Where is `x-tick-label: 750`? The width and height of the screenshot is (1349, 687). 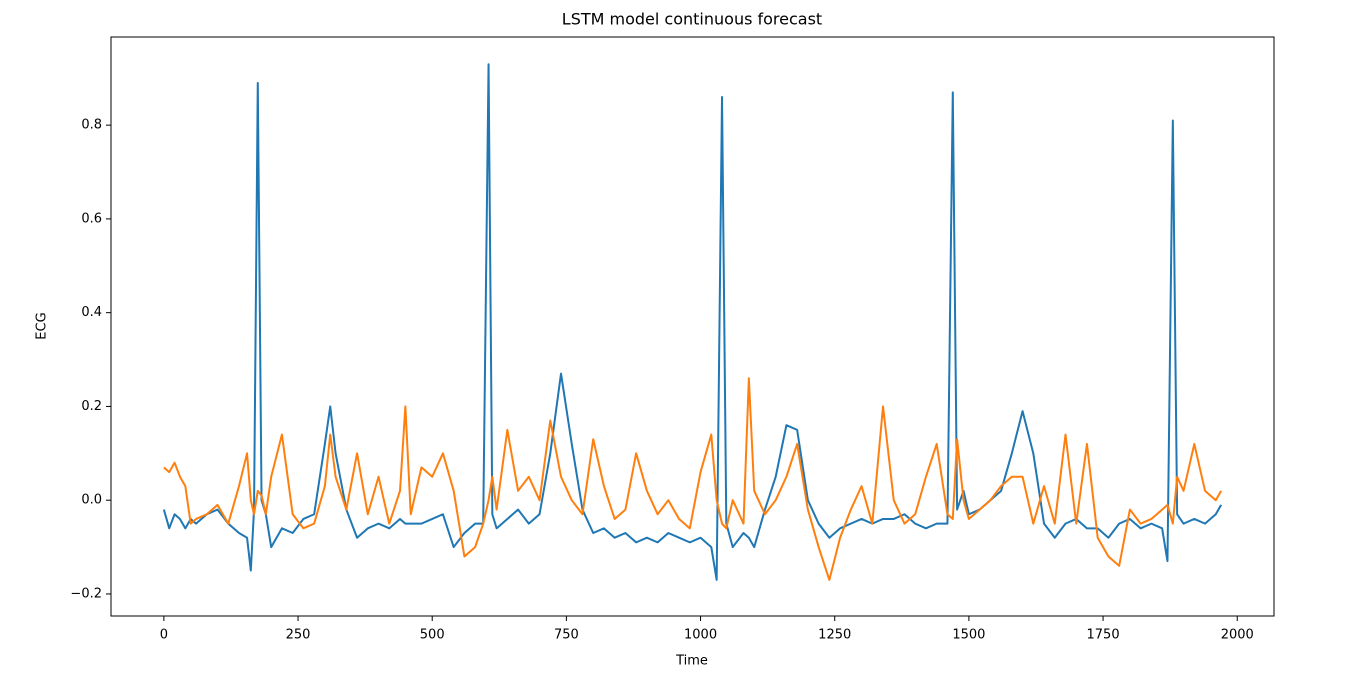 x-tick-label: 750 is located at coordinates (566, 635).